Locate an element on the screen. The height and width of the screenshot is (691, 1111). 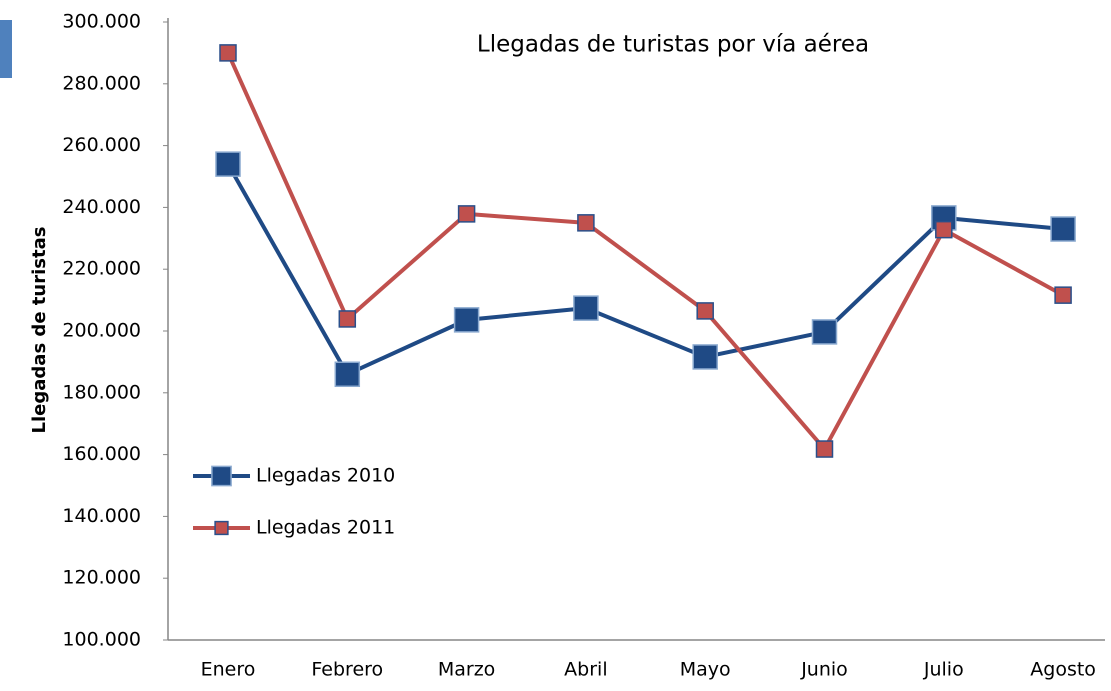
y-axis-label: Llegadas de turistas is located at coordinates (39, 330).